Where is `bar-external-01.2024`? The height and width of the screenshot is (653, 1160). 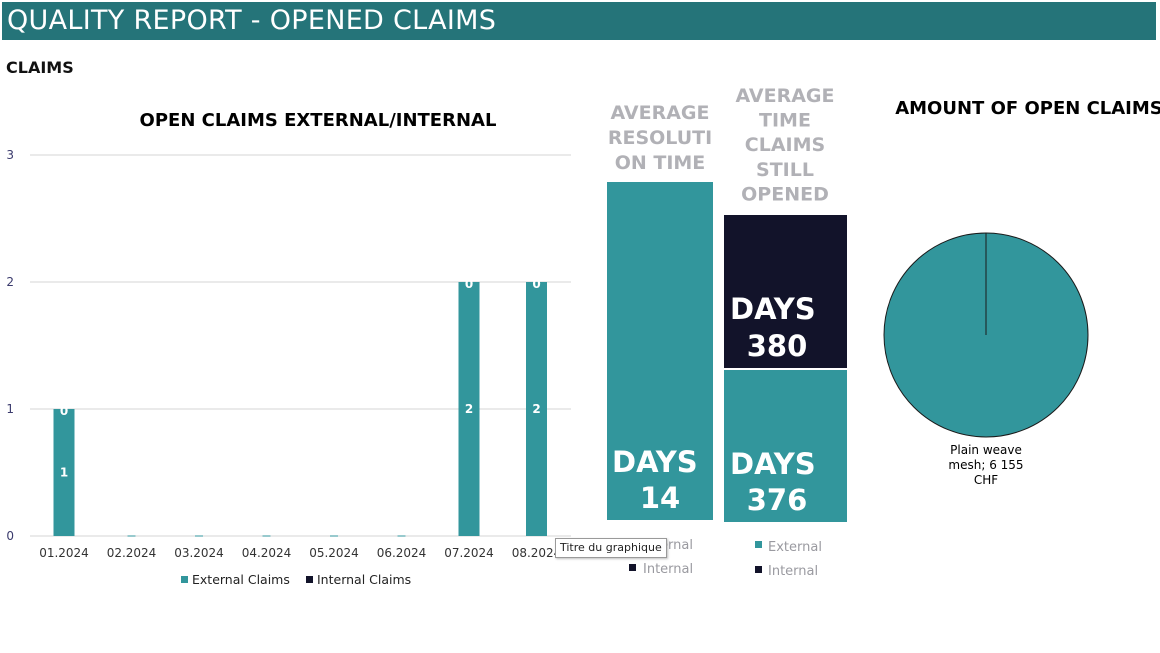 bar-external-01.2024 is located at coordinates (64, 472).